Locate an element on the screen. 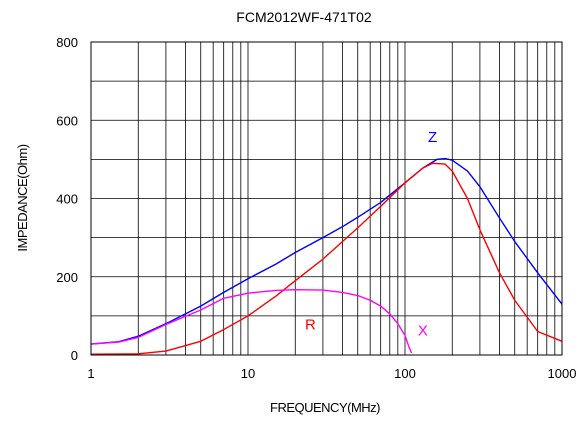 The image size is (582, 424). y-tick-label: 800 is located at coordinates (67, 42).